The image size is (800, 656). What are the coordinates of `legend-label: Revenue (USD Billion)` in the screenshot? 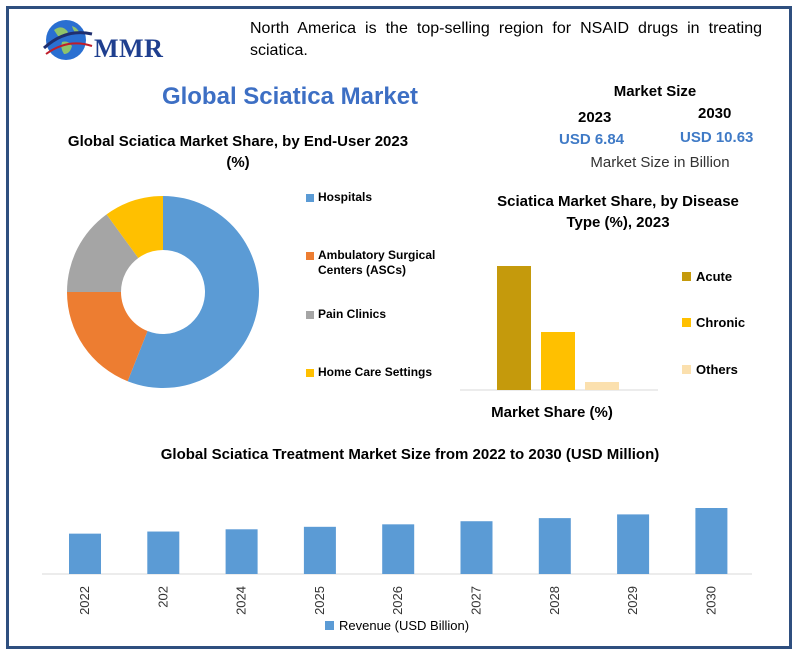 It's located at (404, 625).